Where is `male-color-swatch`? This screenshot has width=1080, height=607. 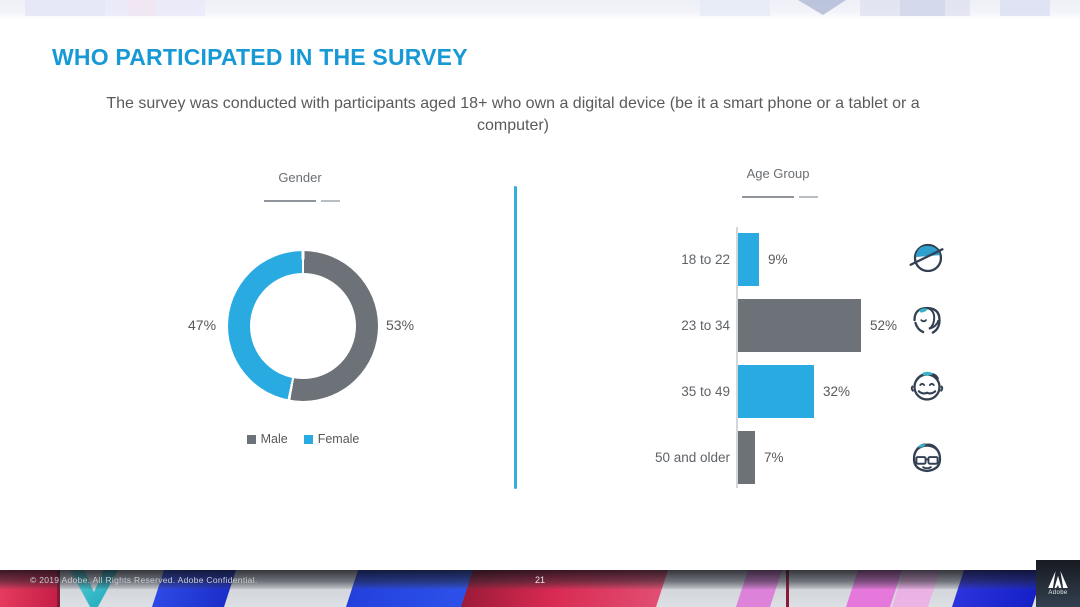 male-color-swatch is located at coordinates (251, 439).